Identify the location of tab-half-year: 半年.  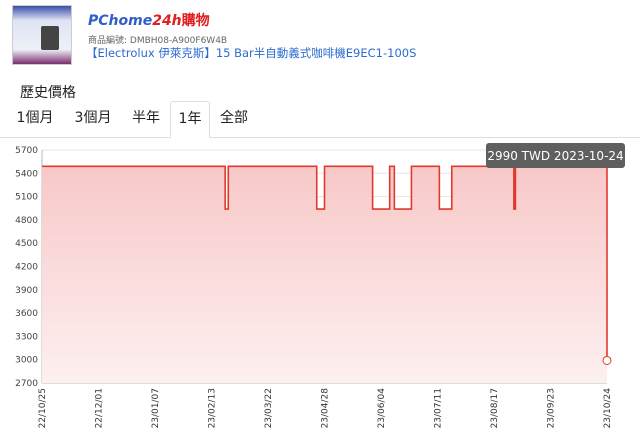
(146, 118).